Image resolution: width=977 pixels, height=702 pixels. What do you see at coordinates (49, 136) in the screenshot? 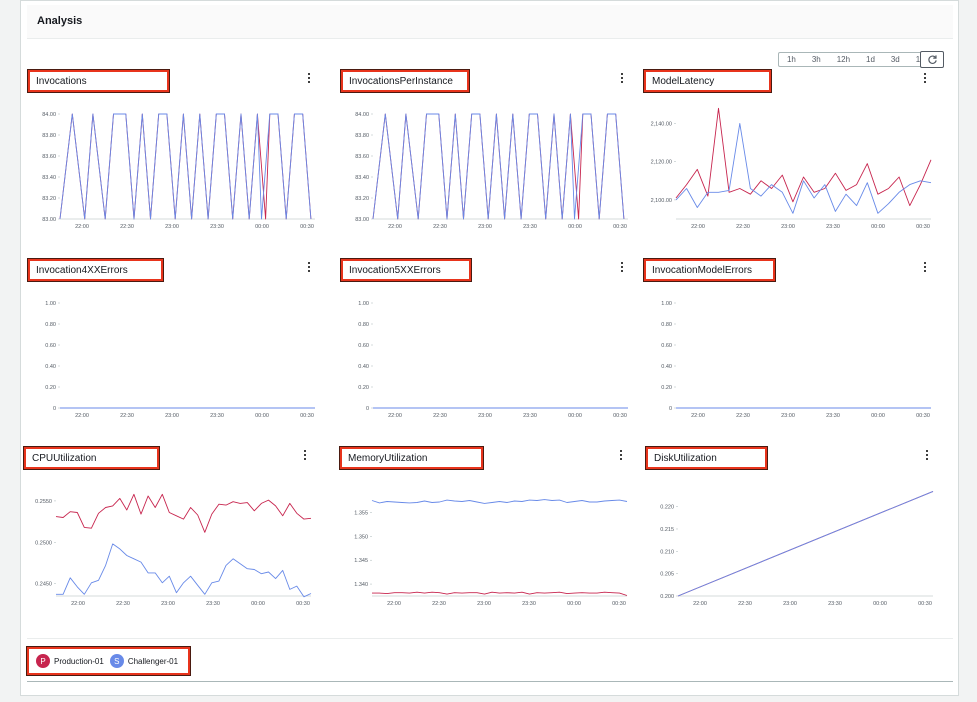
I see `y-tick-label: 83.80` at bounding box center [49, 136].